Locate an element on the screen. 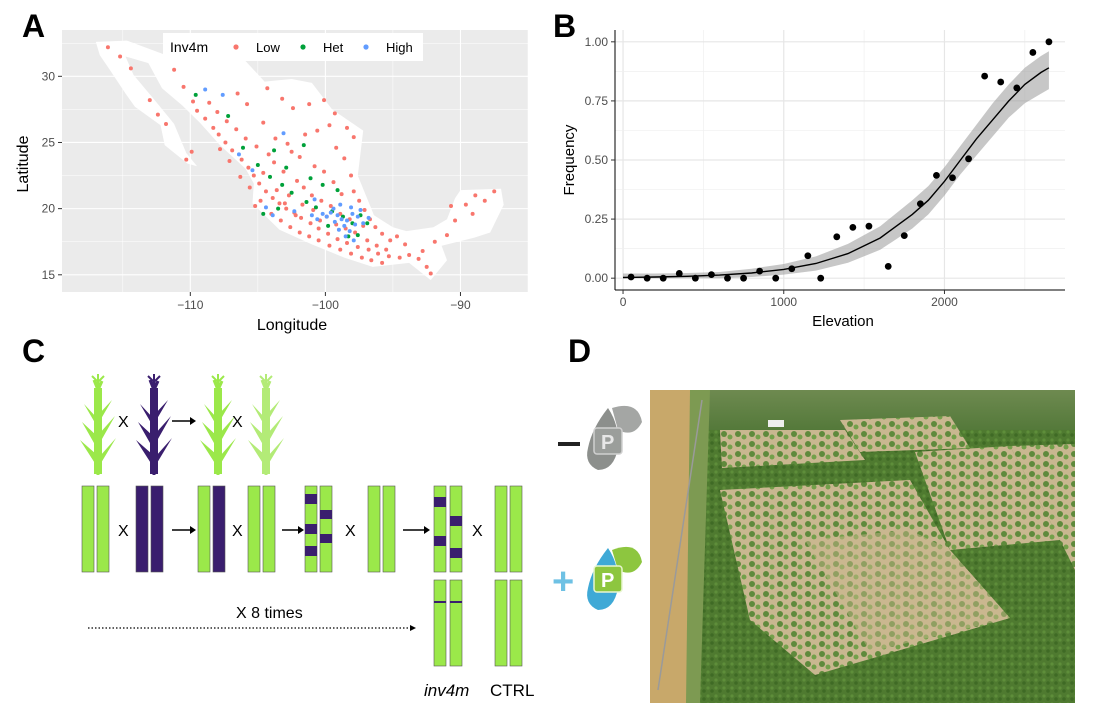  legend-title: Inv4m is located at coordinates (189, 47).